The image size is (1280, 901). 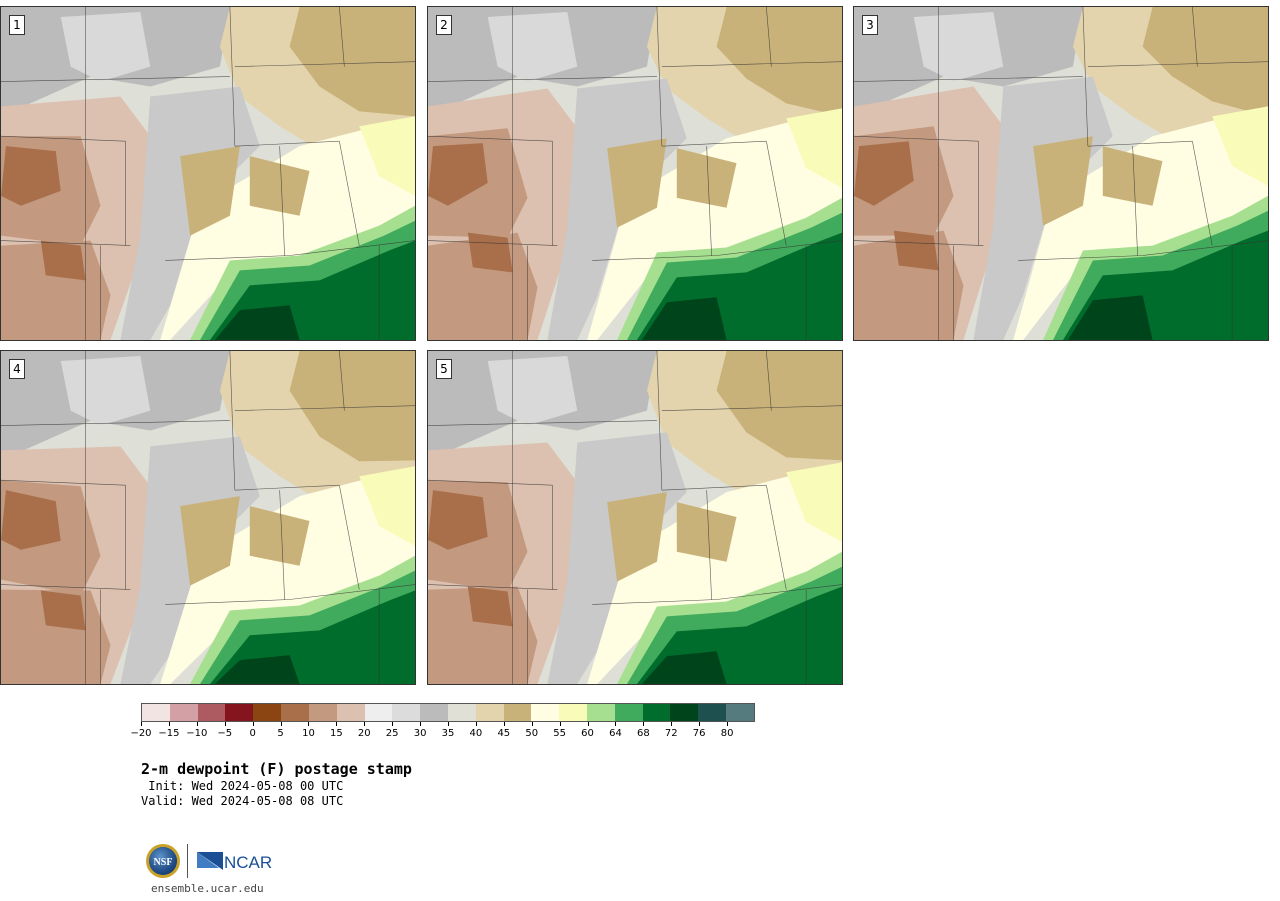 I want to click on nsf-logo: NSF, so click(x=163, y=861).